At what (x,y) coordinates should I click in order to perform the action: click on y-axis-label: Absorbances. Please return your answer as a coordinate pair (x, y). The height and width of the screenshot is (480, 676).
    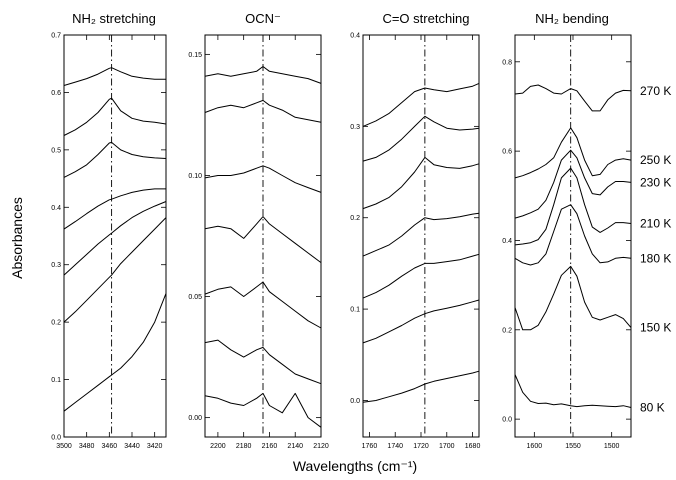
    Looking at the image, I should click on (17, 238).